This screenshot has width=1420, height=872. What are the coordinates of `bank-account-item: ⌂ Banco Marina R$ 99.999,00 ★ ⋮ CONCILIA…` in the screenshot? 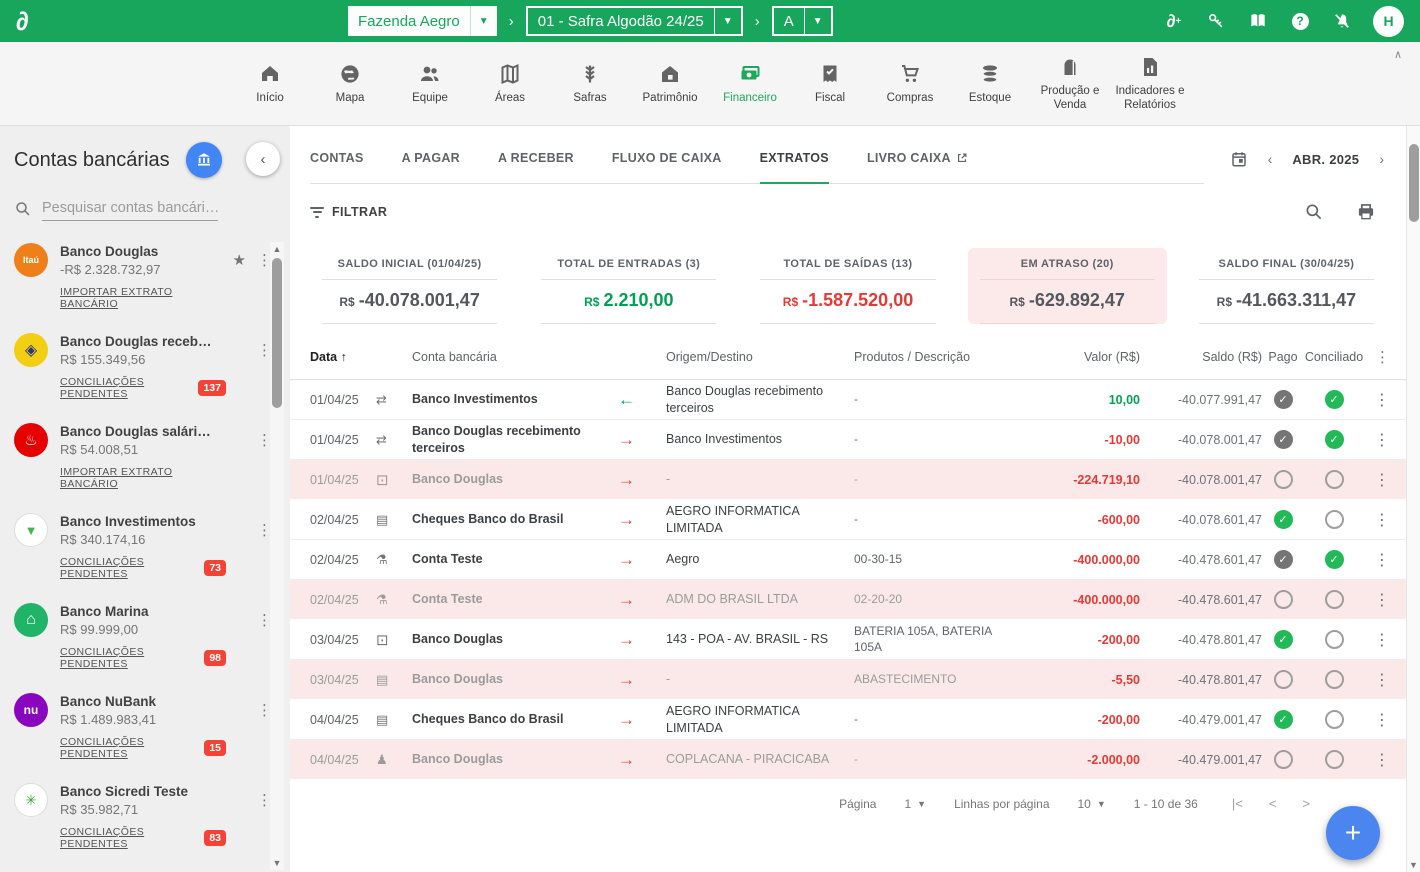 It's located at (152, 636).